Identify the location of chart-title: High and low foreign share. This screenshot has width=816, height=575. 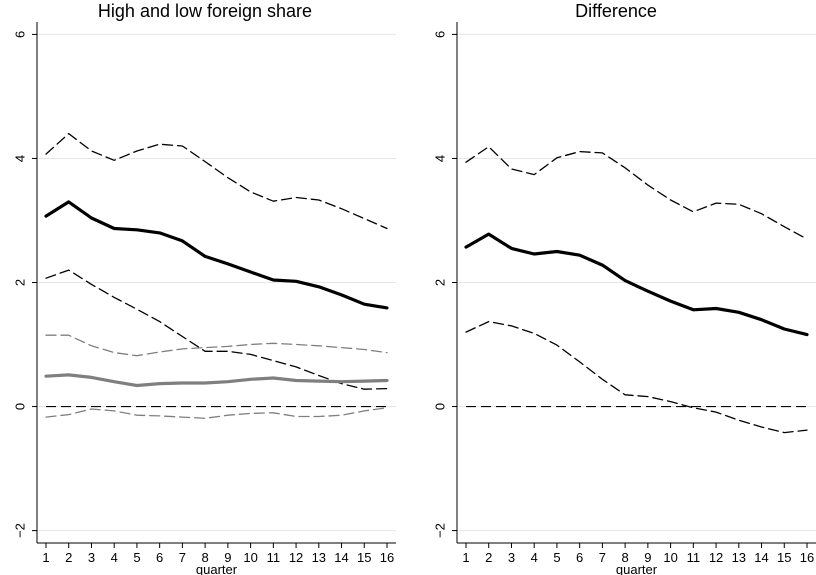
(205, 11).